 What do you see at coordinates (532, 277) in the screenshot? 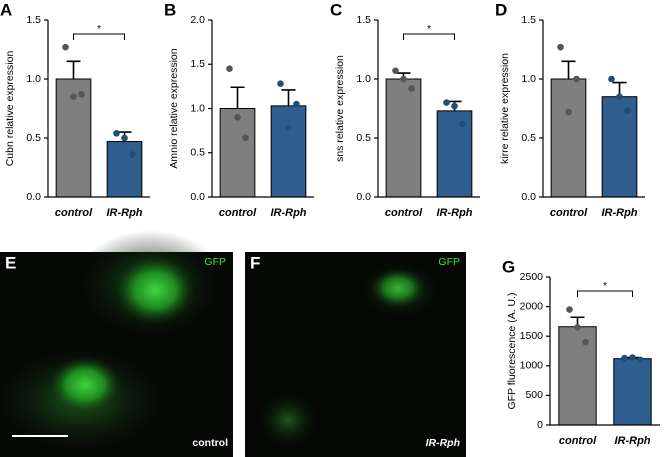
I see `y-tick-label: 2500` at bounding box center [532, 277].